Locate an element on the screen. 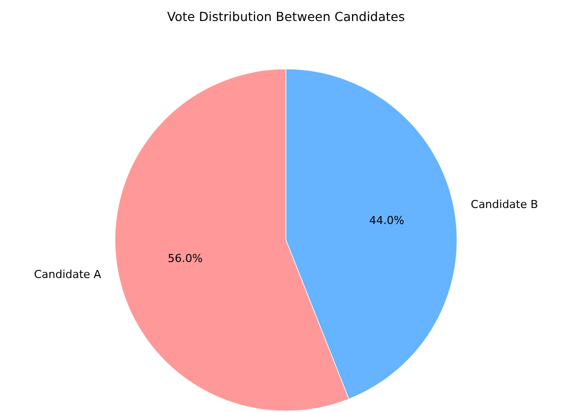 This screenshot has height=412, width=571. slice-label: Candidate B is located at coordinates (504, 204).